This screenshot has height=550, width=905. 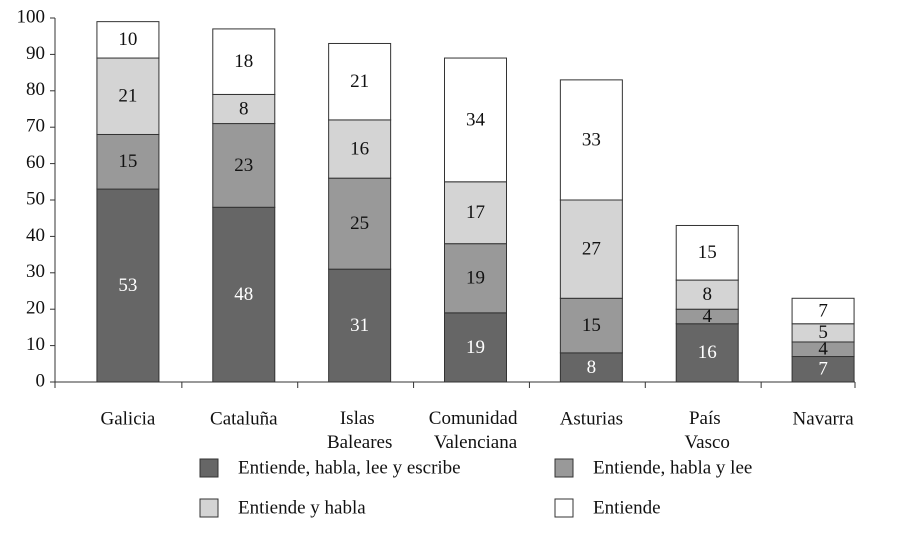 I want to click on x-tick-label: Cataluña, so click(x=244, y=418).